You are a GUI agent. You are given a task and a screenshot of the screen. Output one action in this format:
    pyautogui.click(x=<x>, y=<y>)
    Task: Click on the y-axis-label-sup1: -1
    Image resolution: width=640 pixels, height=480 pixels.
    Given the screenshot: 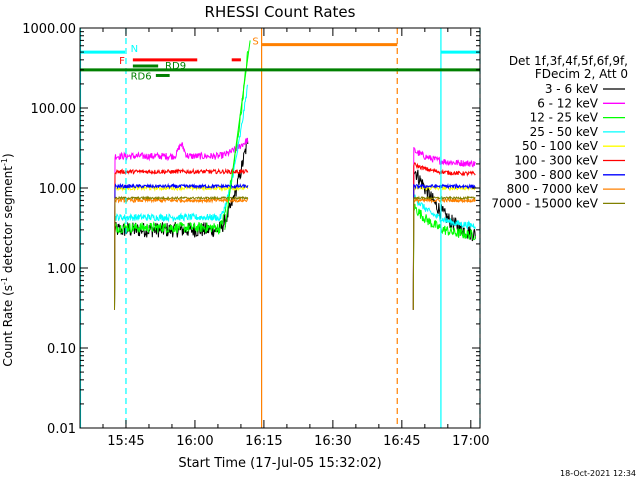 What is the action you would take?
    pyautogui.click(x=4, y=281)
    